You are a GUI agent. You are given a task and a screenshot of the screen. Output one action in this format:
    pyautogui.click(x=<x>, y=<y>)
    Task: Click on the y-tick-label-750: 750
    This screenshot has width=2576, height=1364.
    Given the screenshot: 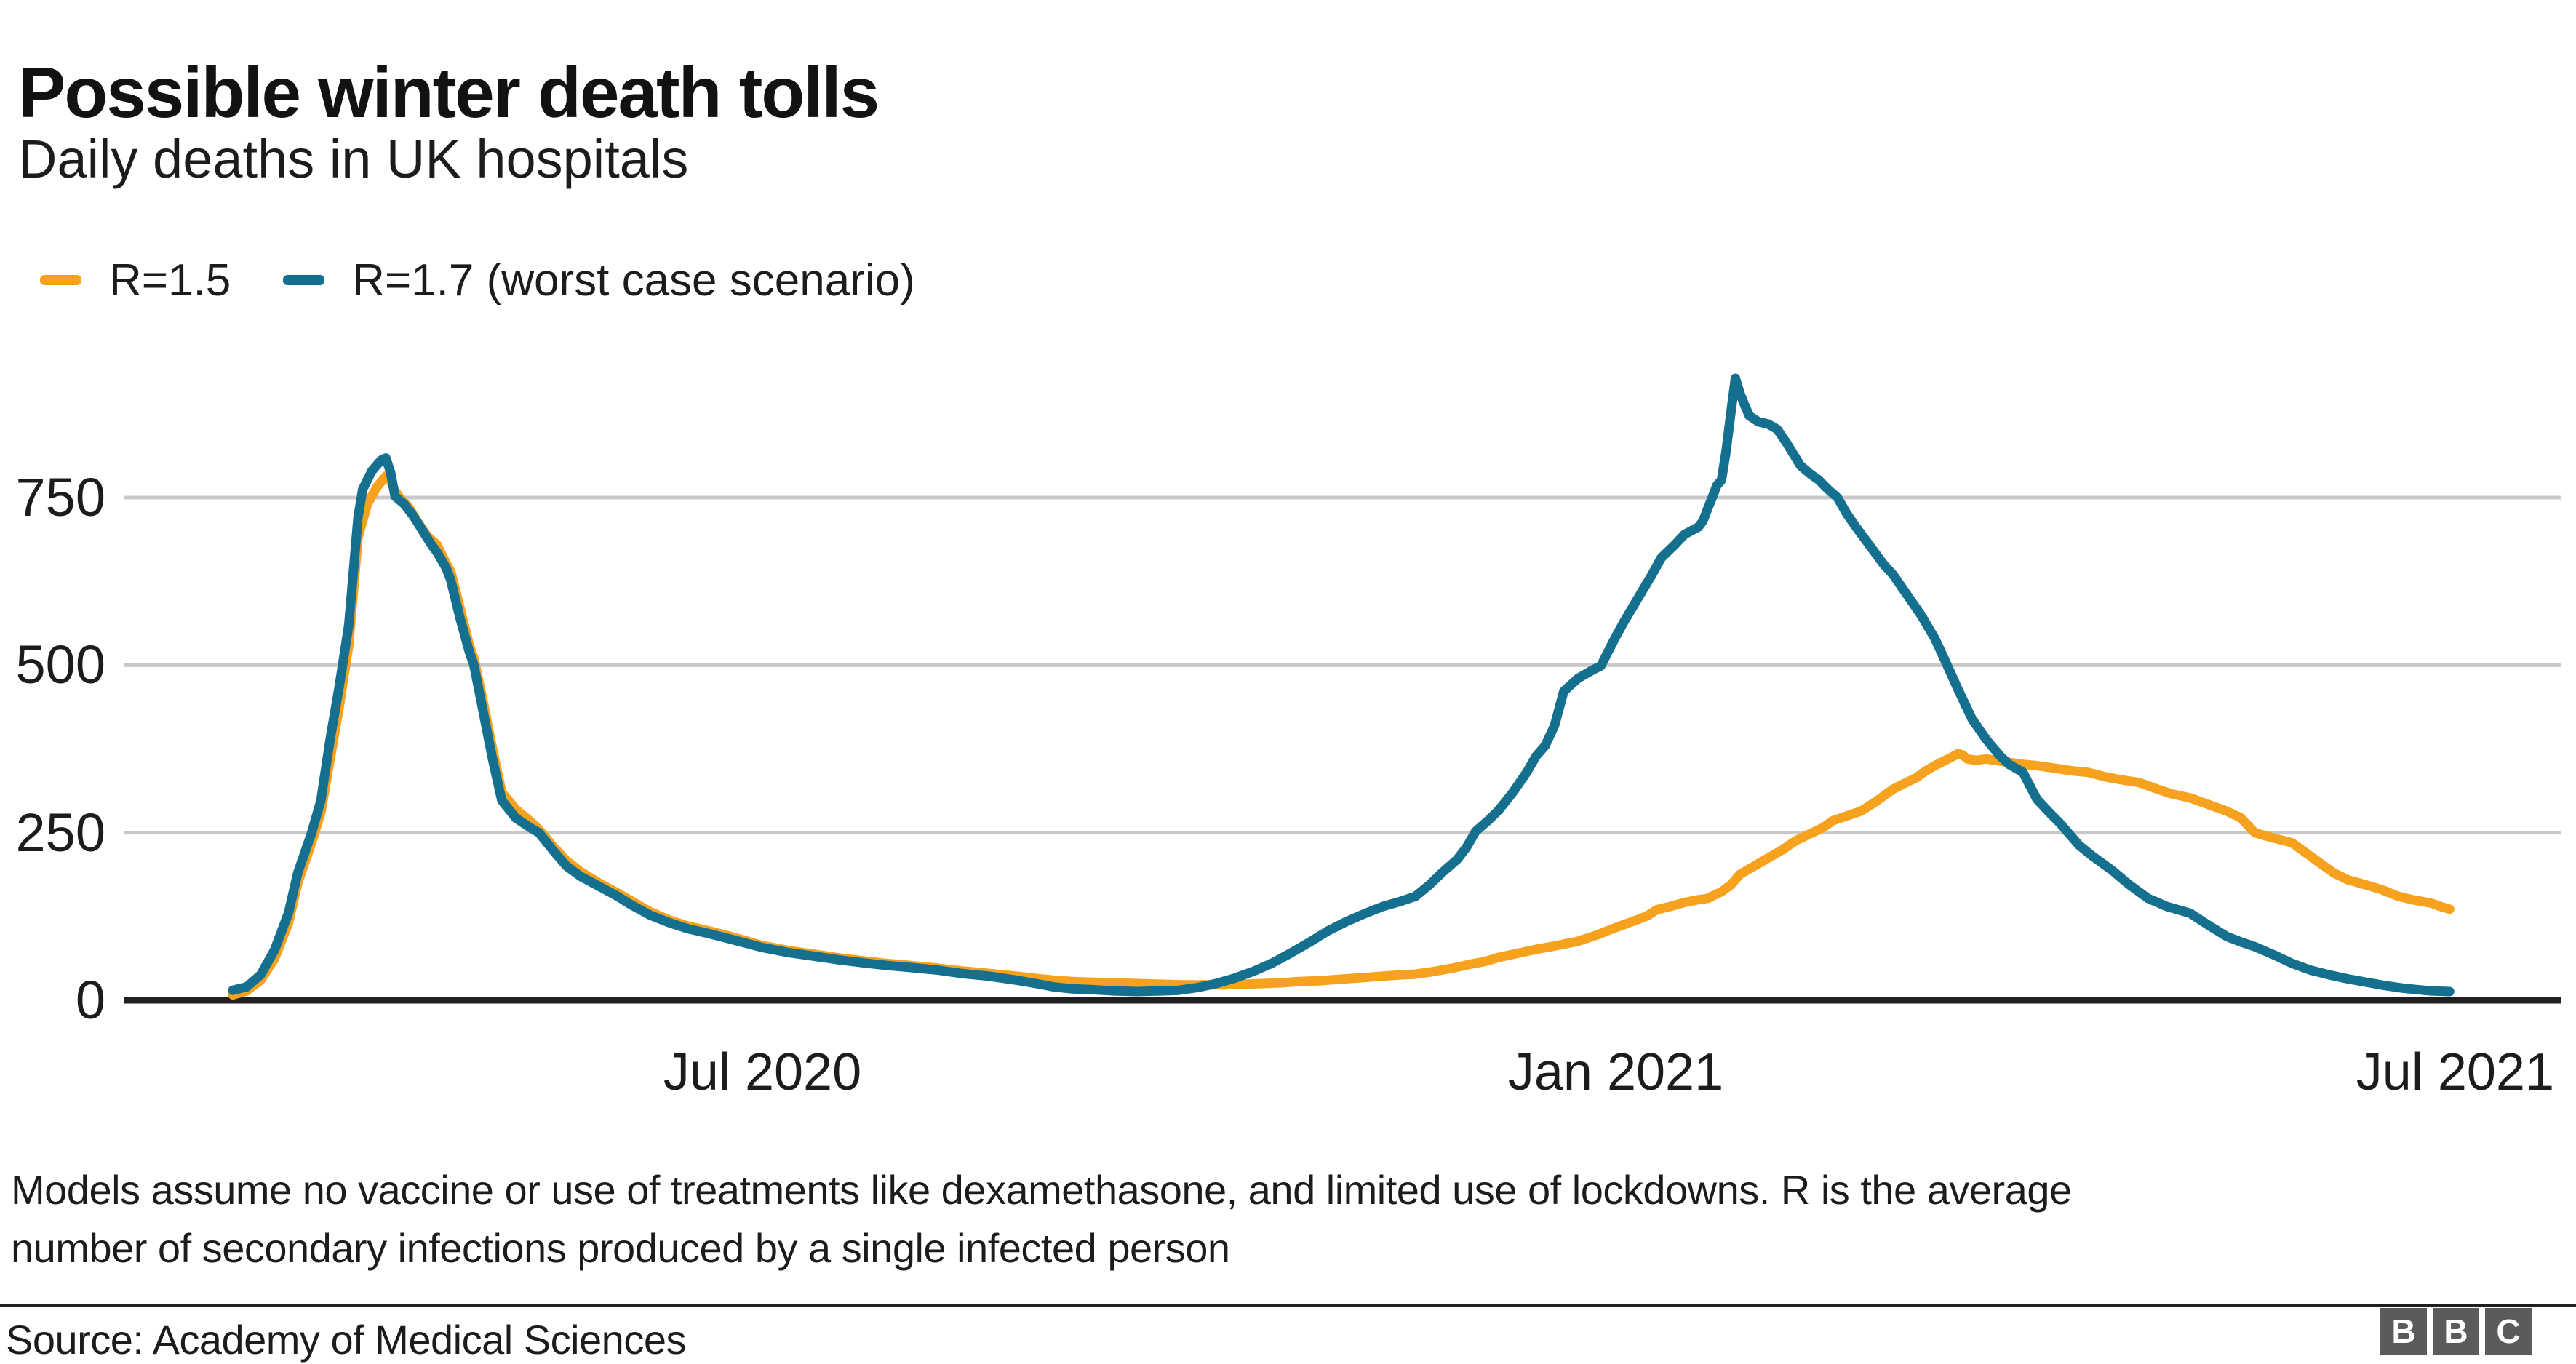 What is the action you would take?
    pyautogui.click(x=60, y=497)
    